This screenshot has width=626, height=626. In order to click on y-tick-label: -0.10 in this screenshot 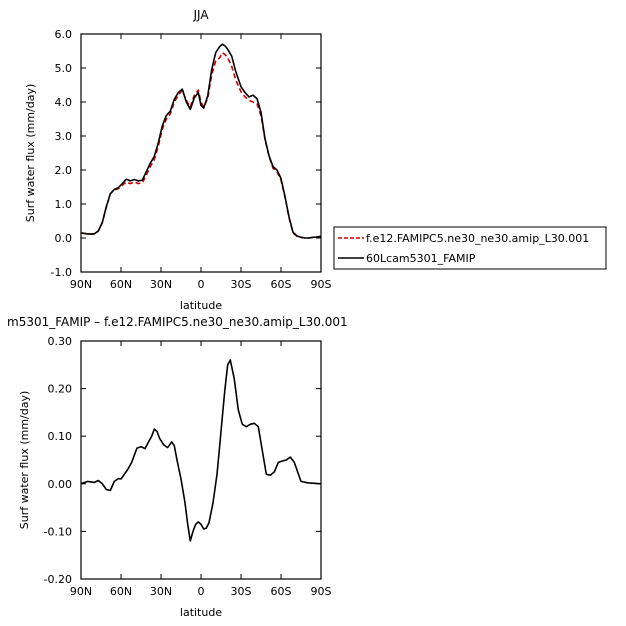, I will do `click(58, 531)`.